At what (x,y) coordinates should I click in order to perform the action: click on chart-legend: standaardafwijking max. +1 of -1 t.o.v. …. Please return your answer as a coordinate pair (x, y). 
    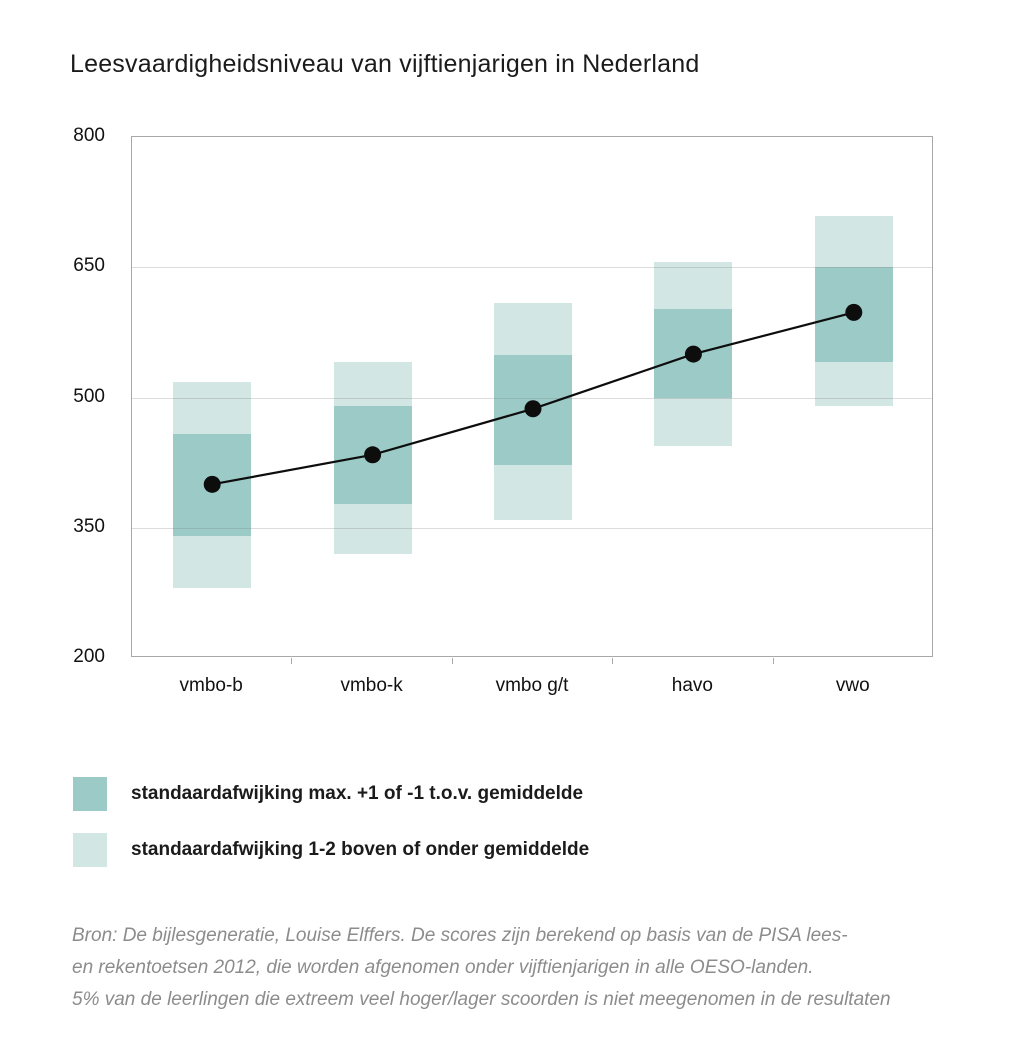
    Looking at the image, I should click on (331, 833).